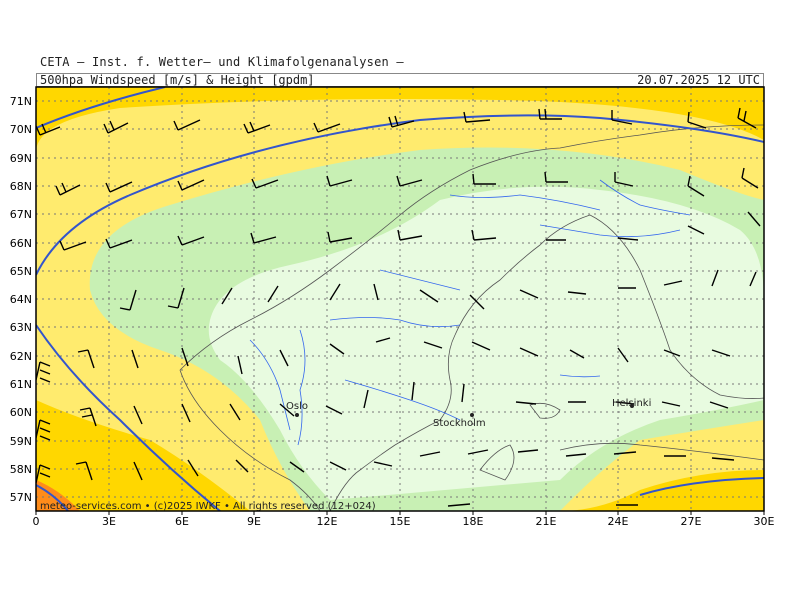  What do you see at coordinates (58, 495) in the screenshot?
I see `wind-band-max` at bounding box center [58, 495].